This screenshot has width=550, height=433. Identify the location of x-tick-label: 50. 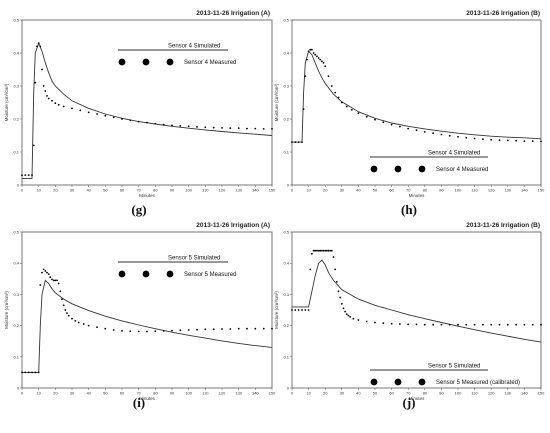
(375, 393).